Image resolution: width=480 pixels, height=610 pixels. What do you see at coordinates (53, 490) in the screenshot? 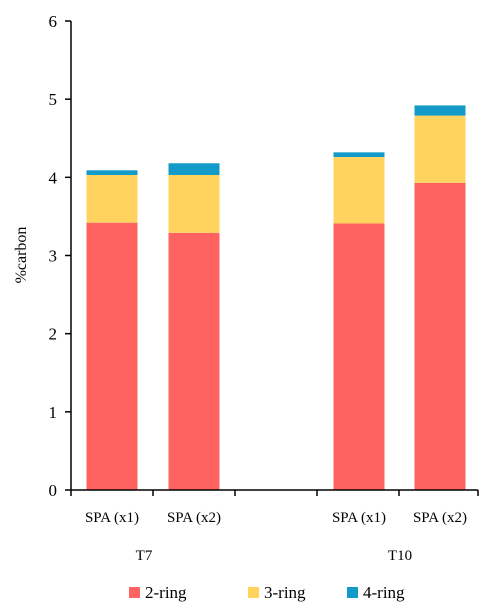
I see `y-tick-label: 0` at bounding box center [53, 490].